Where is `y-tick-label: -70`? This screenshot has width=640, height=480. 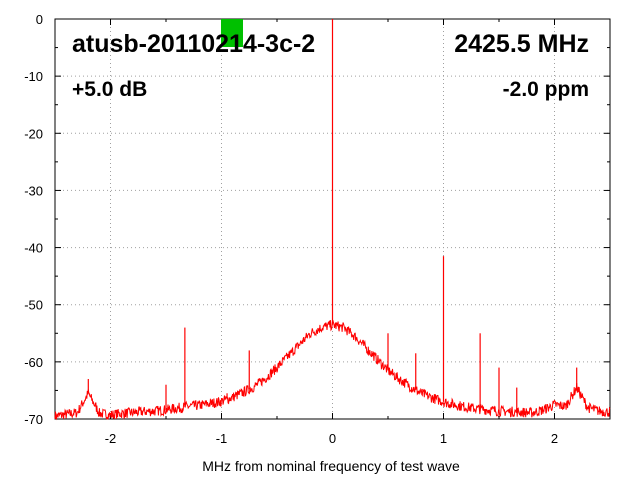
y-tick-label: -70 is located at coordinates (33, 419).